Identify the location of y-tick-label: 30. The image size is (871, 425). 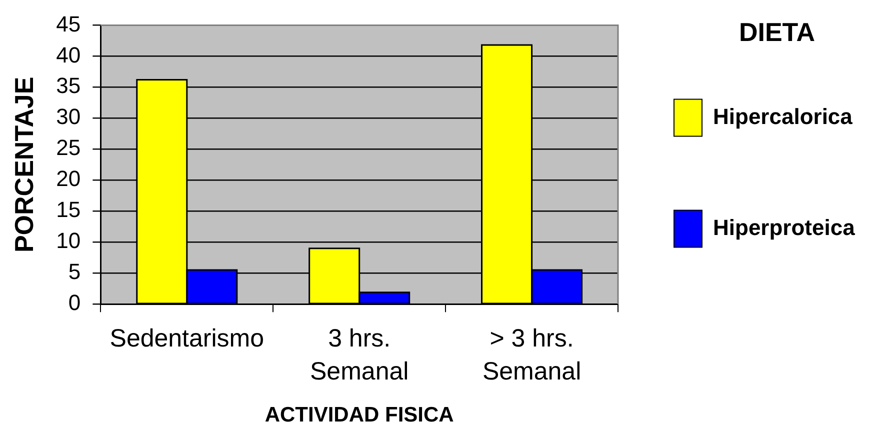
(68, 117).